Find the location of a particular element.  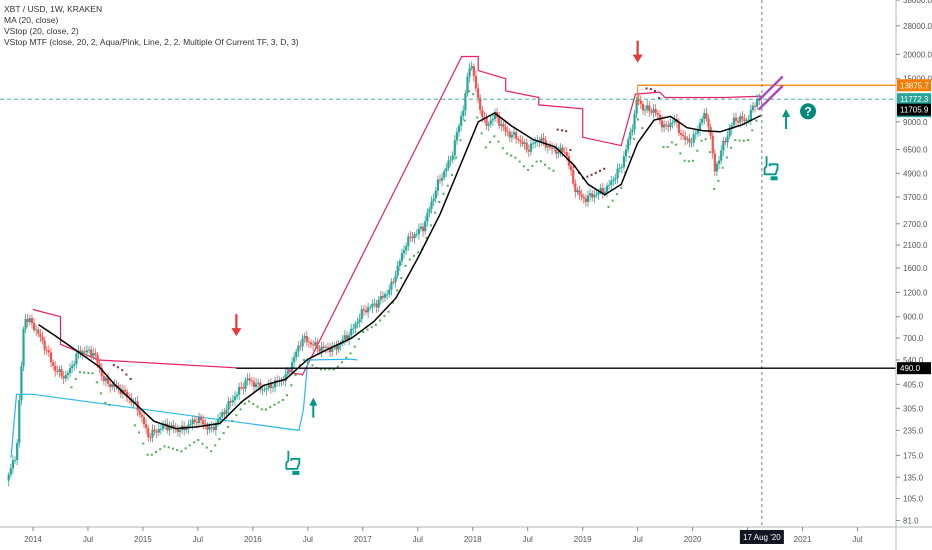

y-tick-label: 135.0 is located at coordinates (913, 477).